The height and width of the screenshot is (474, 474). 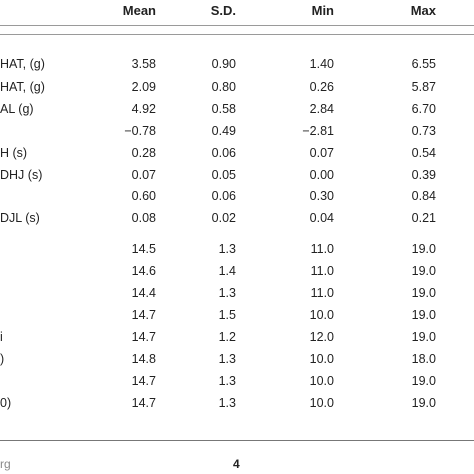 What do you see at coordinates (237, 221) in the screenshot?
I see `table-row: DJL (s) 0.08 0.02 0.04 0.21` at bounding box center [237, 221].